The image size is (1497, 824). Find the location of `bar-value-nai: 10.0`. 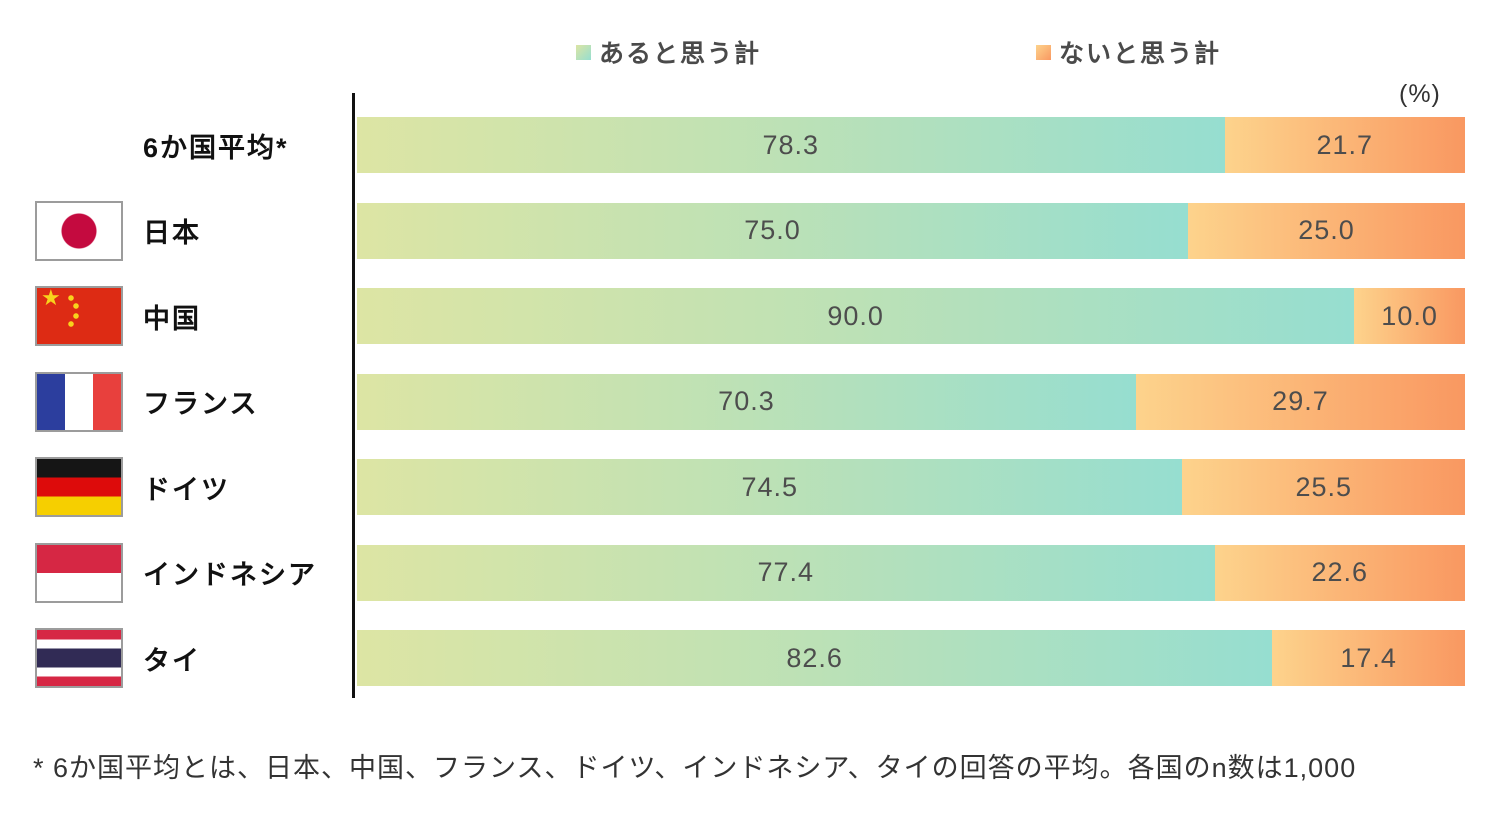

bar-value-nai: 10.0 is located at coordinates (1409, 315).